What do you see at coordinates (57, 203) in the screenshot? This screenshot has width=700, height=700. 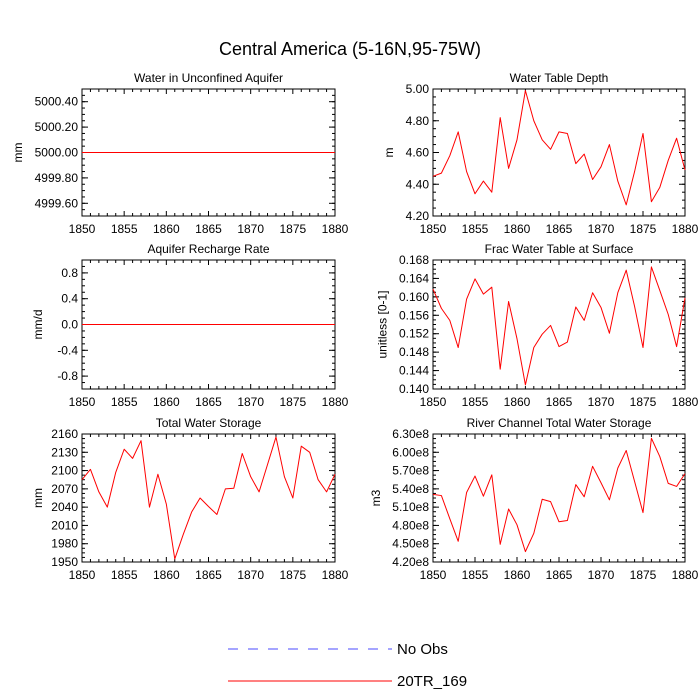 I see `y-tick-label: 4999.60` at bounding box center [57, 203].